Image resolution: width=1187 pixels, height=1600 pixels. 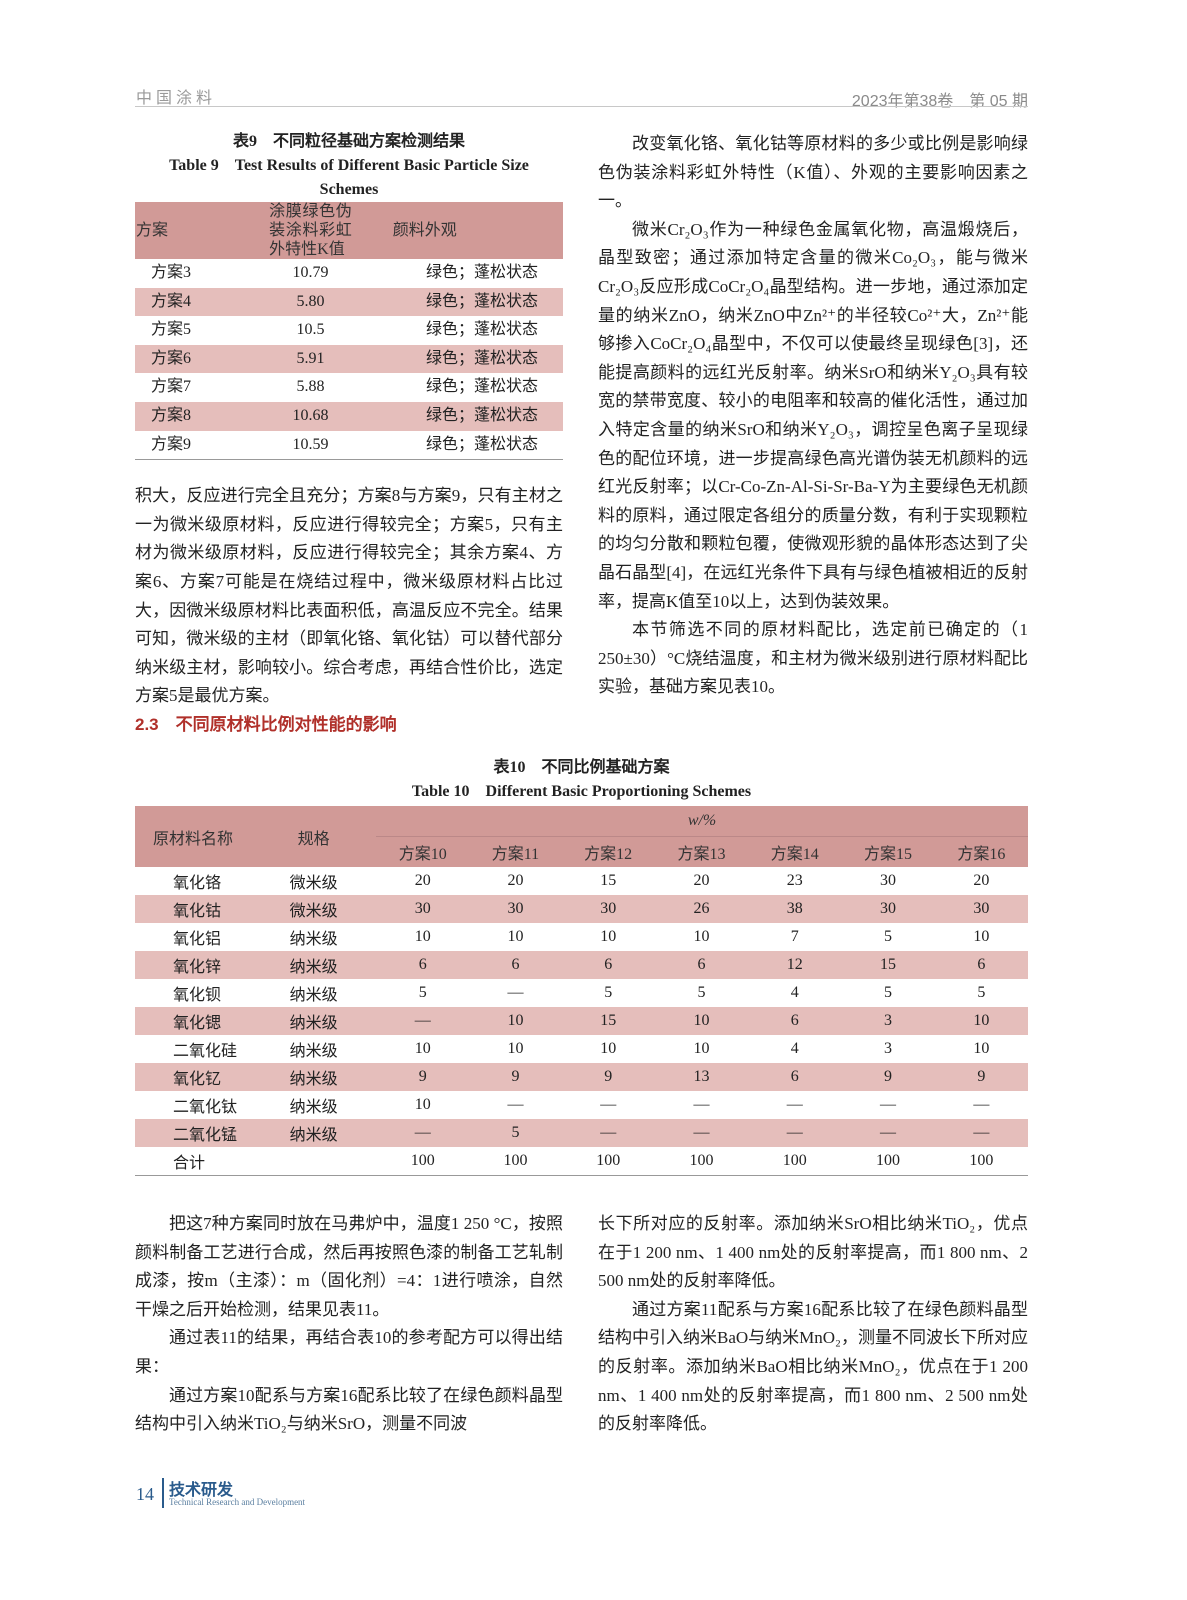 What do you see at coordinates (348, 141) in the screenshot?
I see `table9-caption-cn: 表9 不同粒径基础方案检测结果` at bounding box center [348, 141].